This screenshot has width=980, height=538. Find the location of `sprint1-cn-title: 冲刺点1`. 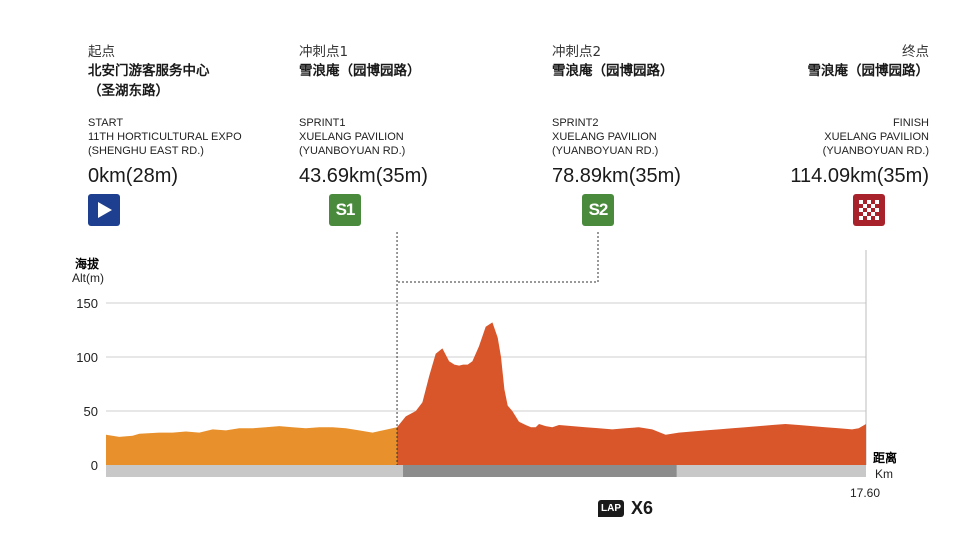

sprint1-cn-title: 冲刺点1 is located at coordinates (324, 52).